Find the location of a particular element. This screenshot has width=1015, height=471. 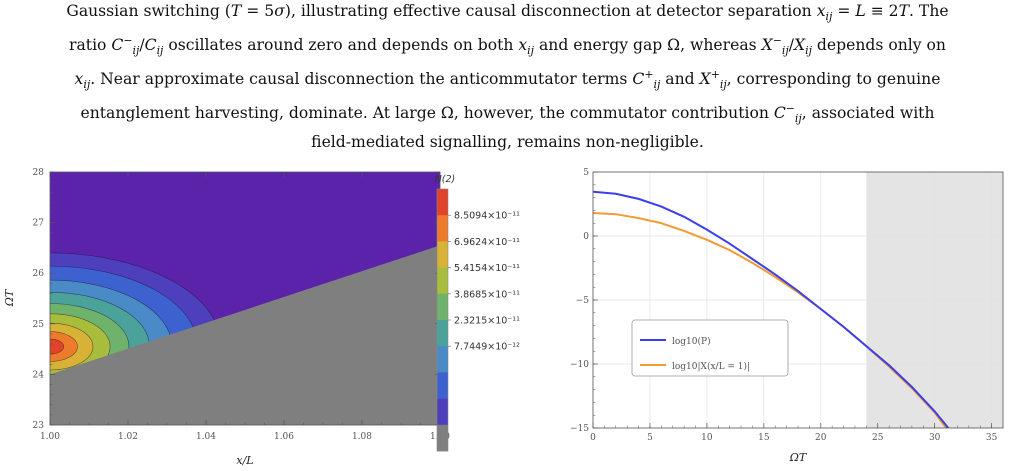

x-tick-label: 25 is located at coordinates (878, 438).